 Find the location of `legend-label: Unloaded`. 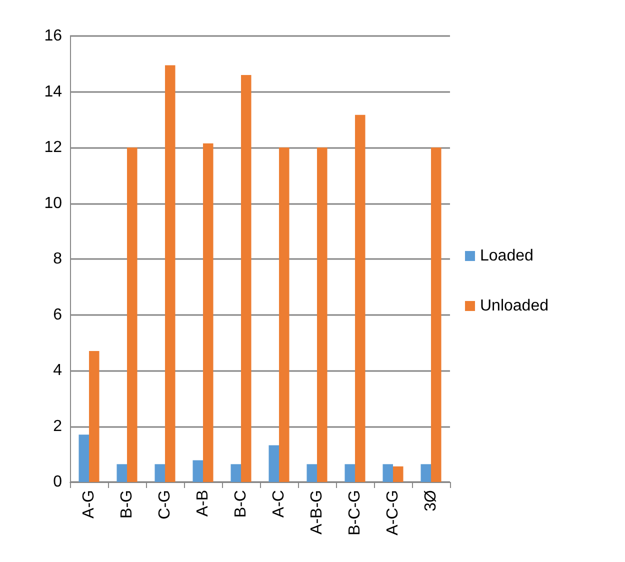

legend-label: Unloaded is located at coordinates (514, 306).